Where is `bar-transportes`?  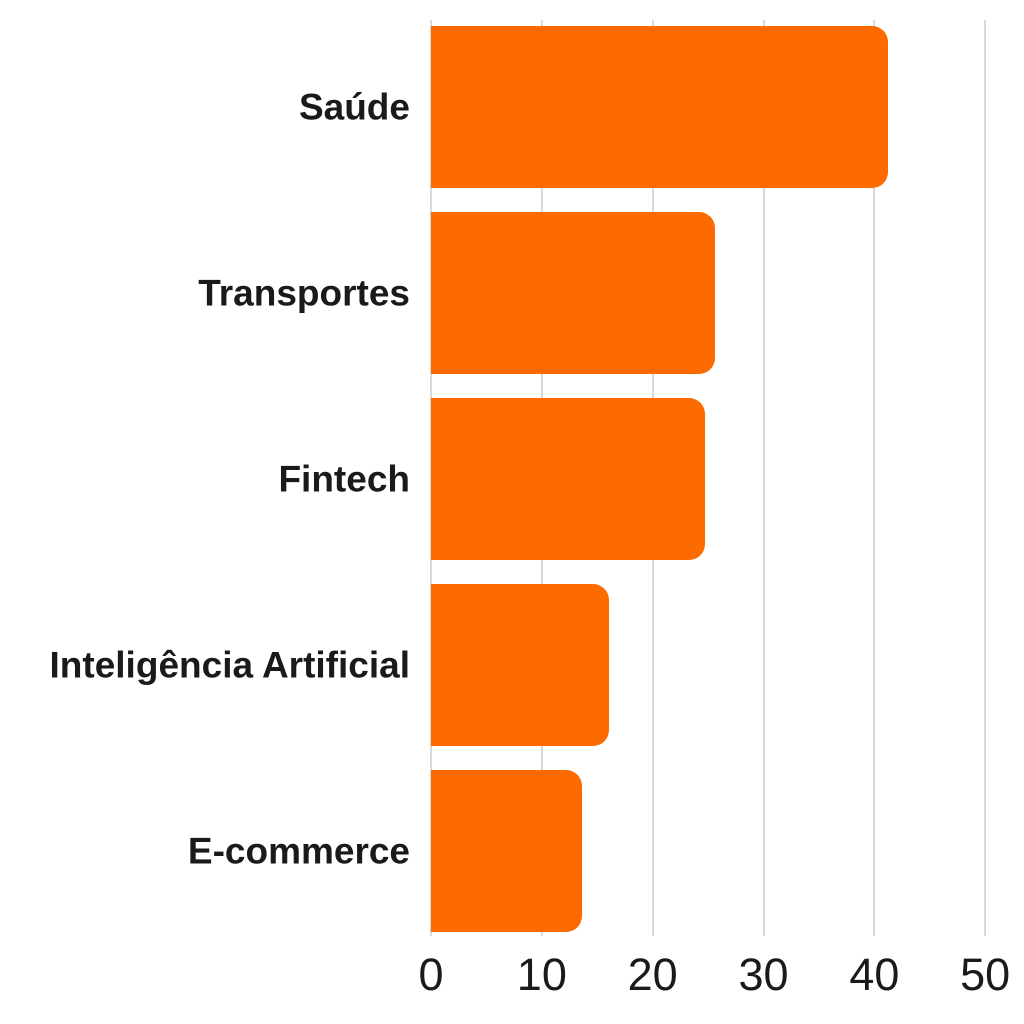 bar-transportes is located at coordinates (573, 293).